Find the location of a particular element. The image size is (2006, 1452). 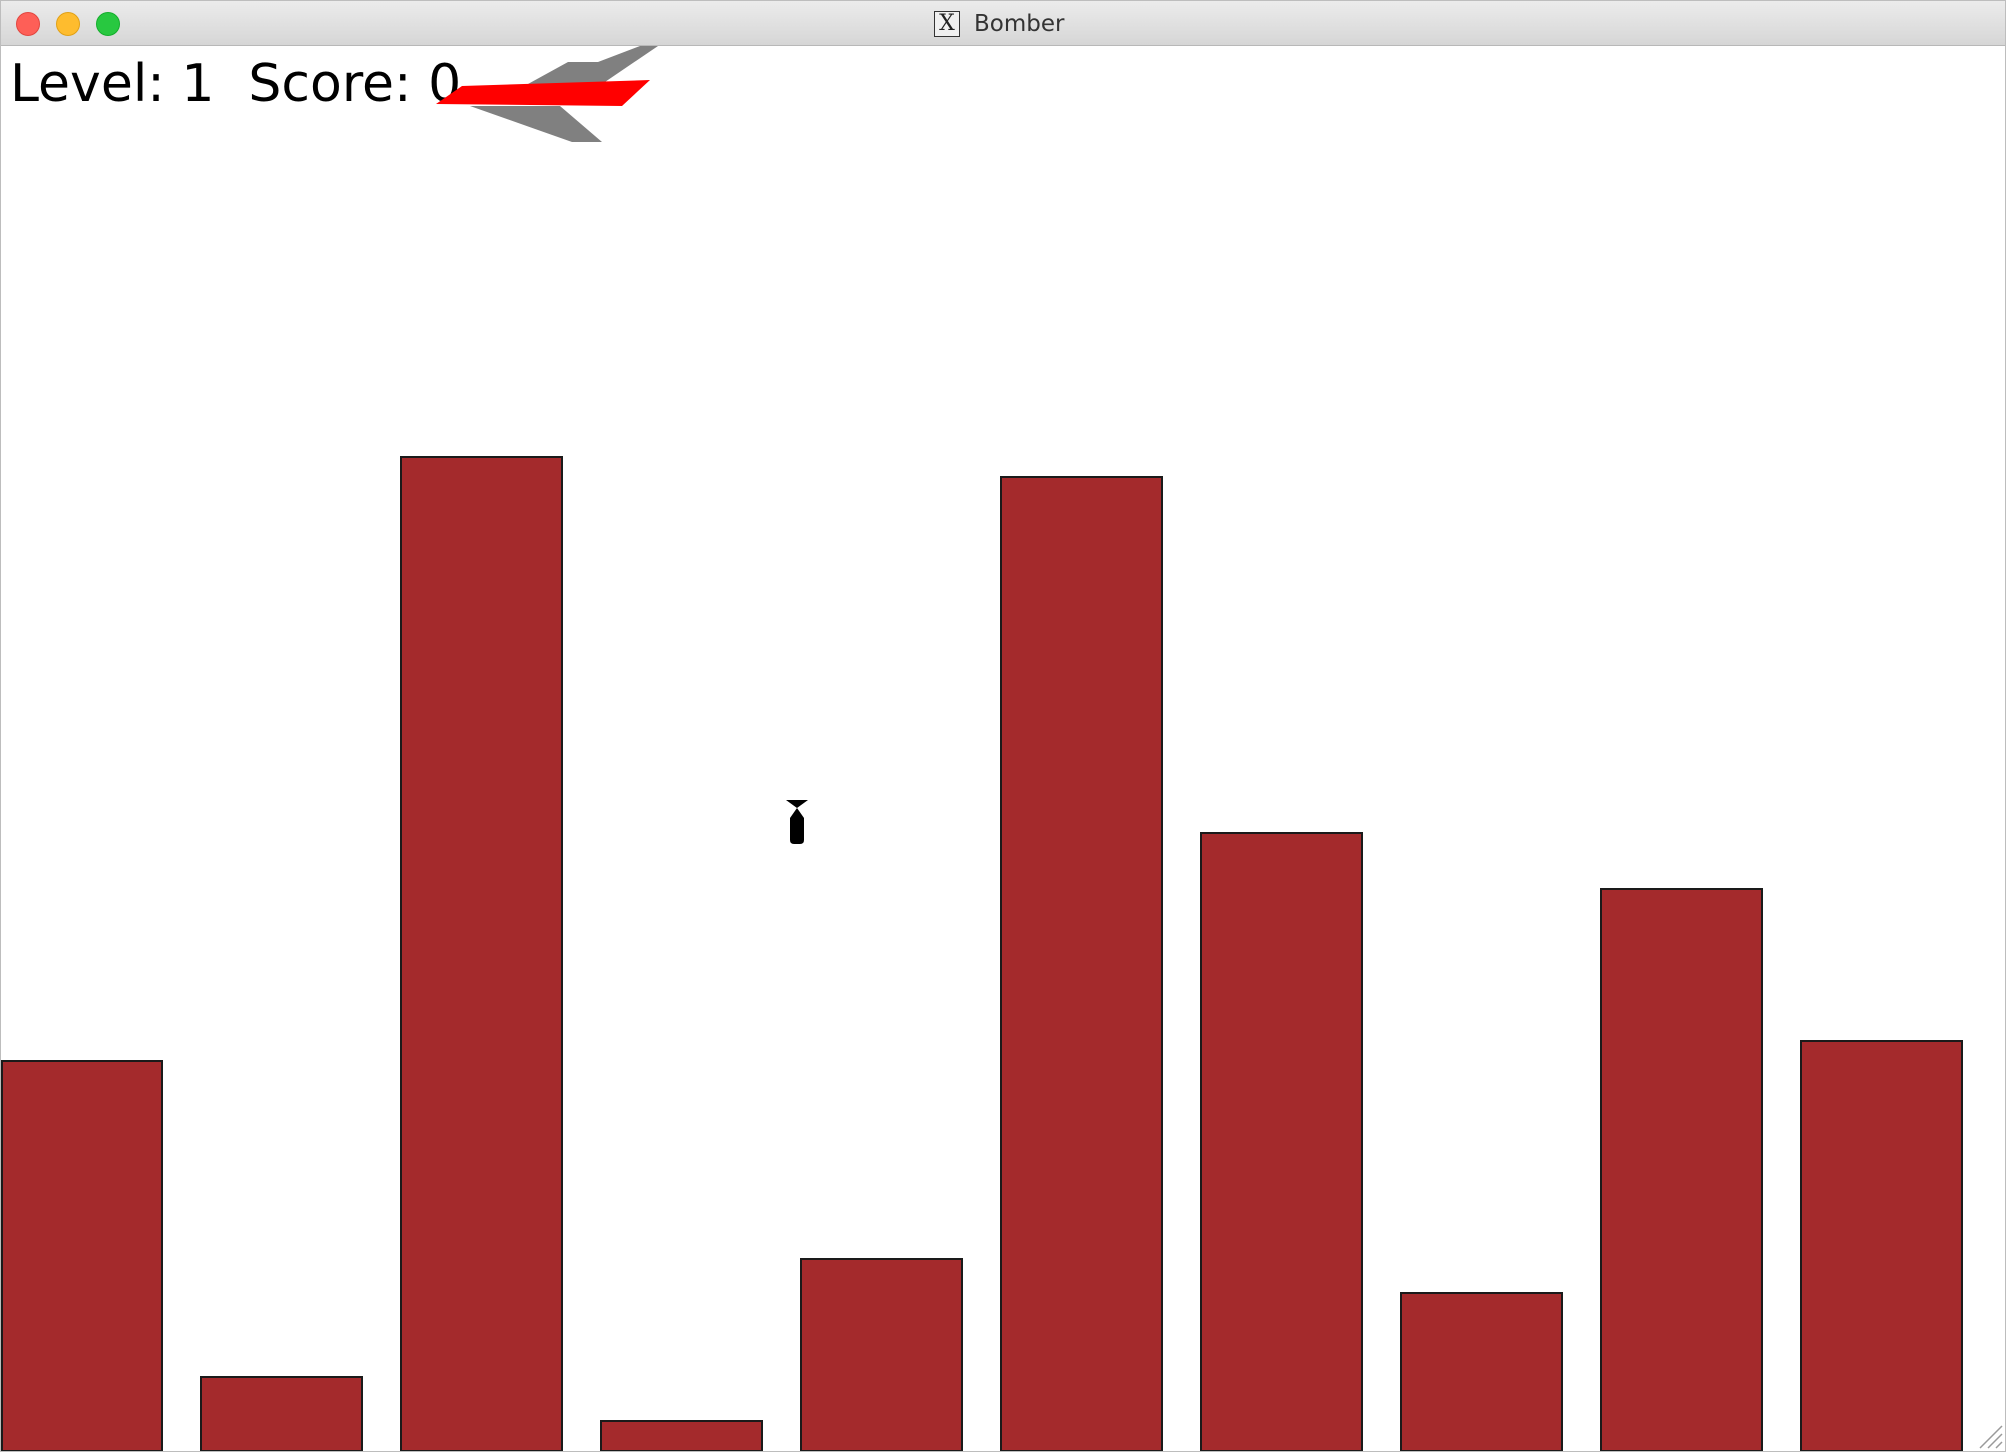

level-label: Level: is located at coordinates (87, 84).